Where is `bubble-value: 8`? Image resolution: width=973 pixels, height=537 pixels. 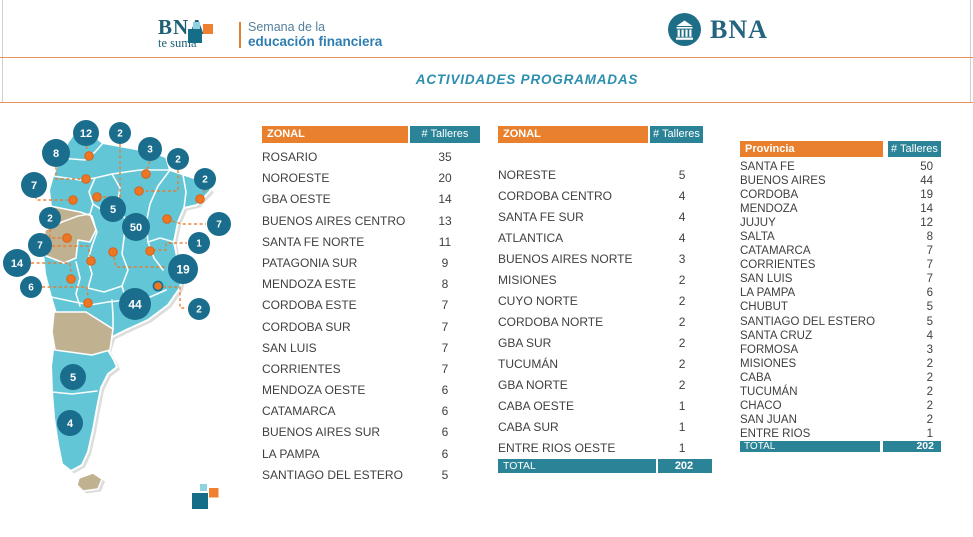 bubble-value: 8 is located at coordinates (56, 154).